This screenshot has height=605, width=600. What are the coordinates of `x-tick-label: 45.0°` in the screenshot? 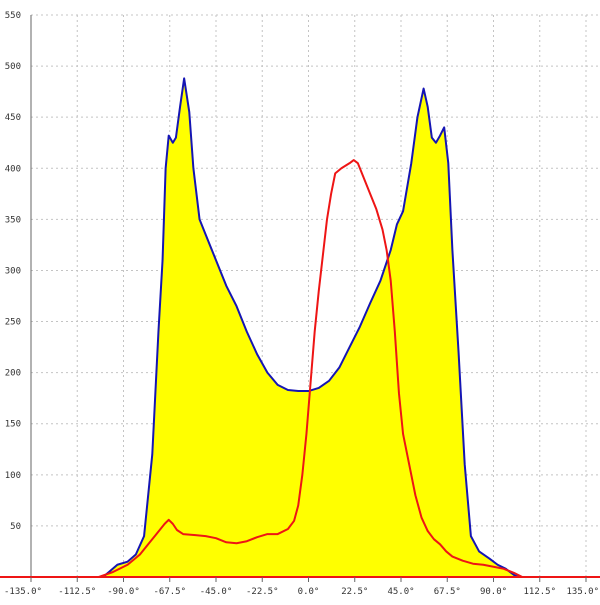 It's located at (400, 592).